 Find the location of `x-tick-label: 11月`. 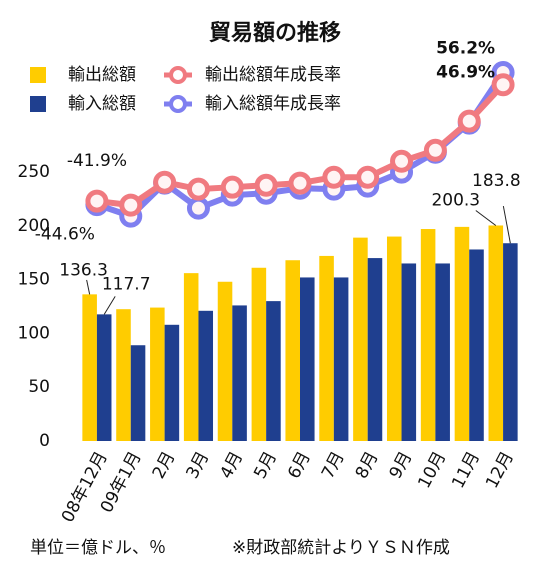

x-tick-label: 11月 is located at coordinates (466, 470).